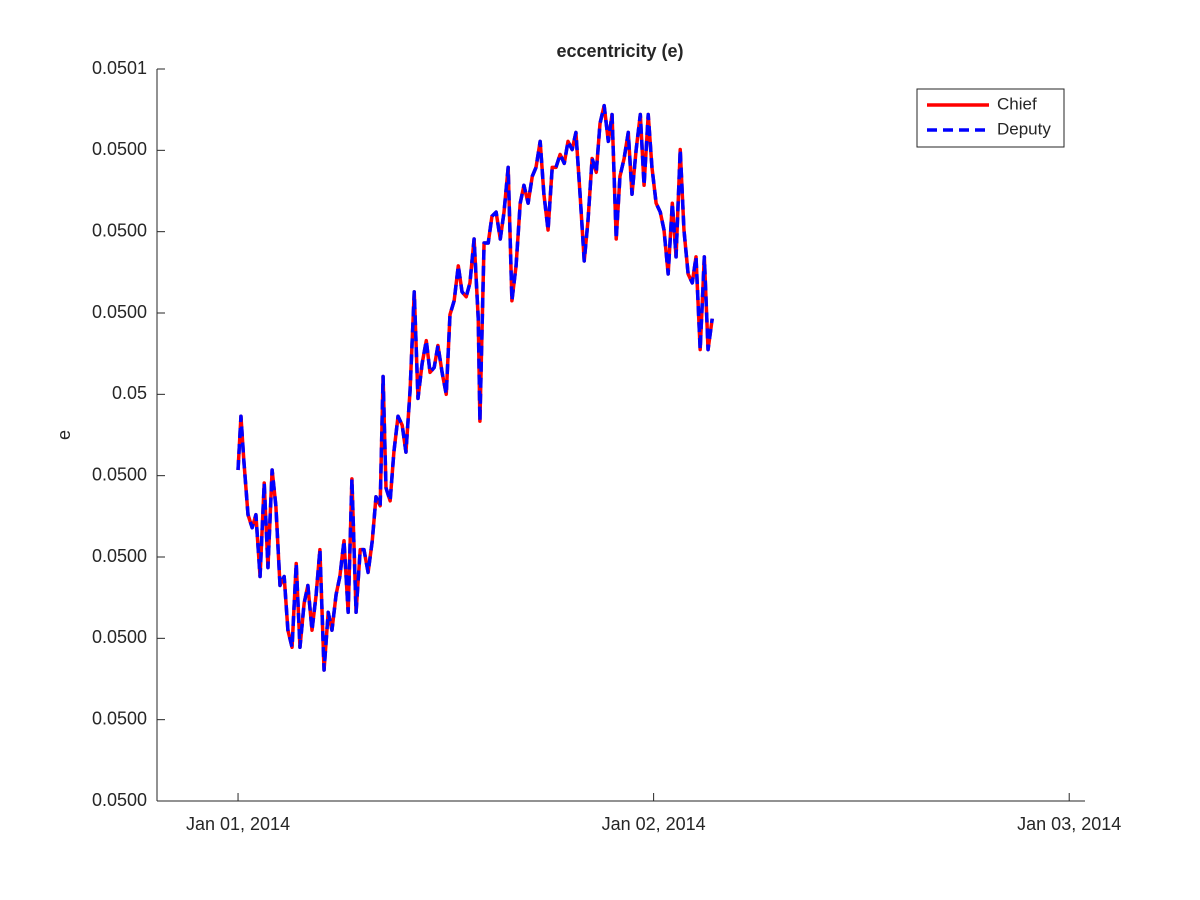 The width and height of the screenshot is (1200, 900). Describe the element at coordinates (990, 118) in the screenshot. I see `legend-box` at that location.